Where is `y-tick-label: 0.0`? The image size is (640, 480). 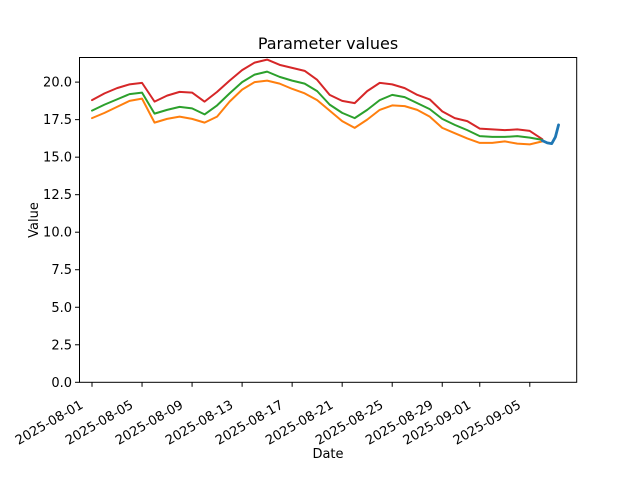 y-tick-label: 0.0 is located at coordinates (61, 383).